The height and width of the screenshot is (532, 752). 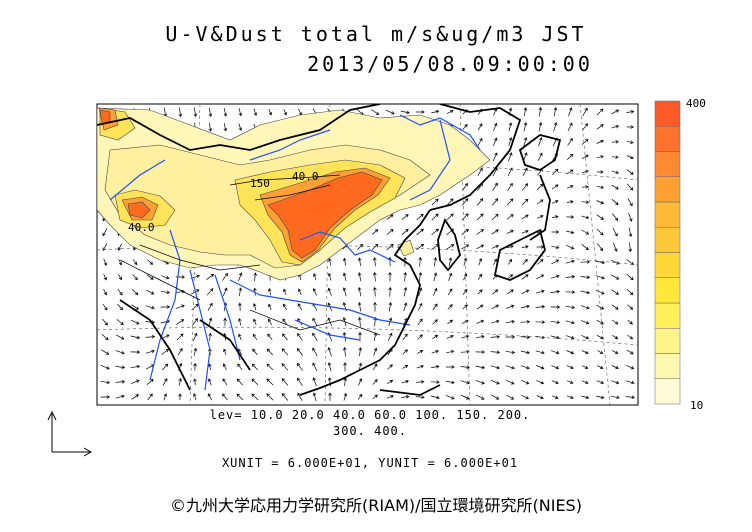 I want to click on contour-label-2: 150, so click(x=260, y=183).